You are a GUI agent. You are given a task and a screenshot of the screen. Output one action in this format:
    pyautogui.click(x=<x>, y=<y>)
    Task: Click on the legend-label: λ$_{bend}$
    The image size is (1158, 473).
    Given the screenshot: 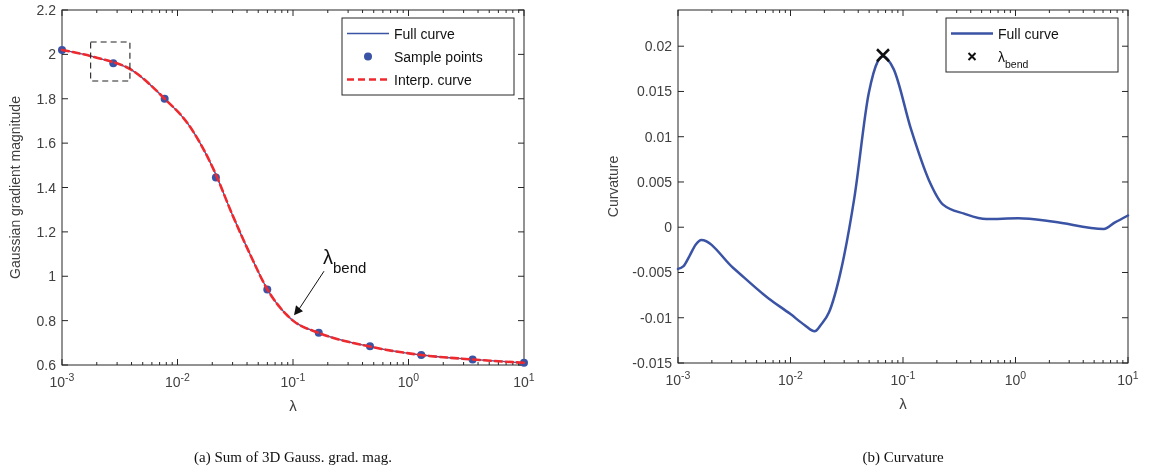 What is the action you would take?
    pyautogui.click(x=1013, y=59)
    